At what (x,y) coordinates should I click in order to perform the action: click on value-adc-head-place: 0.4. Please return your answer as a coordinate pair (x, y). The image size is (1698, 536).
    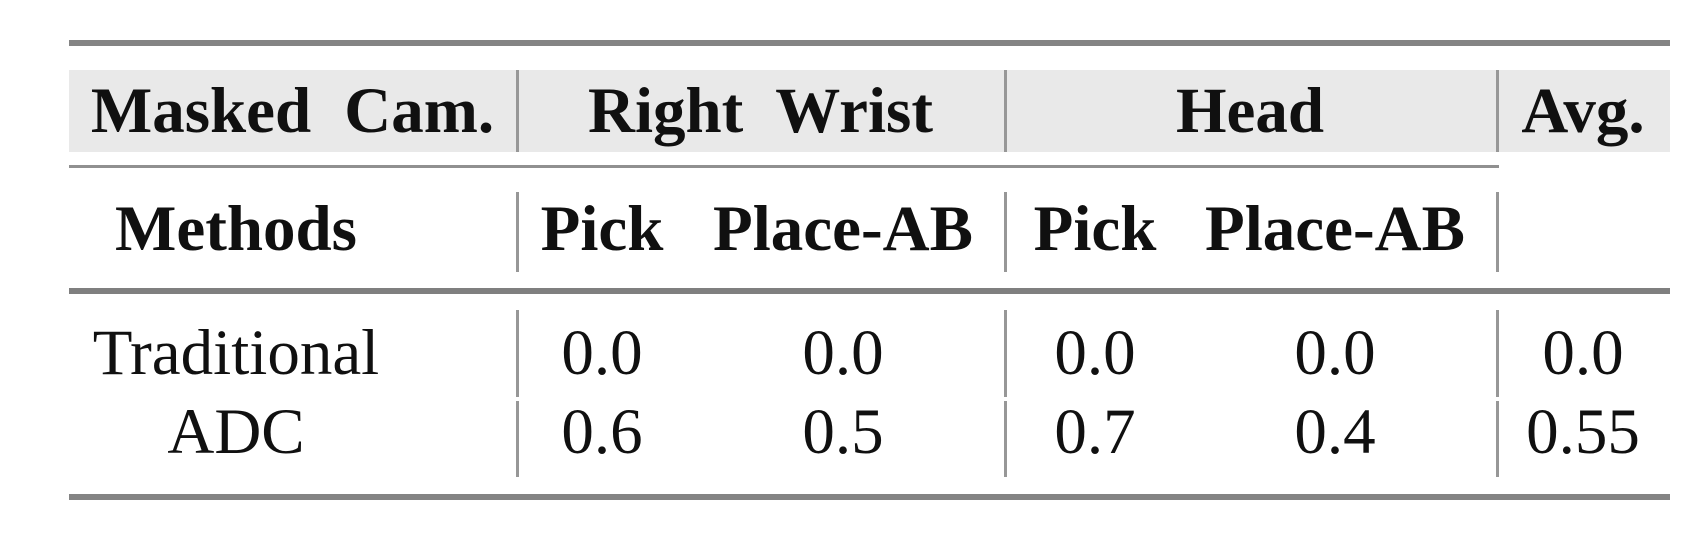
    Looking at the image, I should click on (1335, 432).